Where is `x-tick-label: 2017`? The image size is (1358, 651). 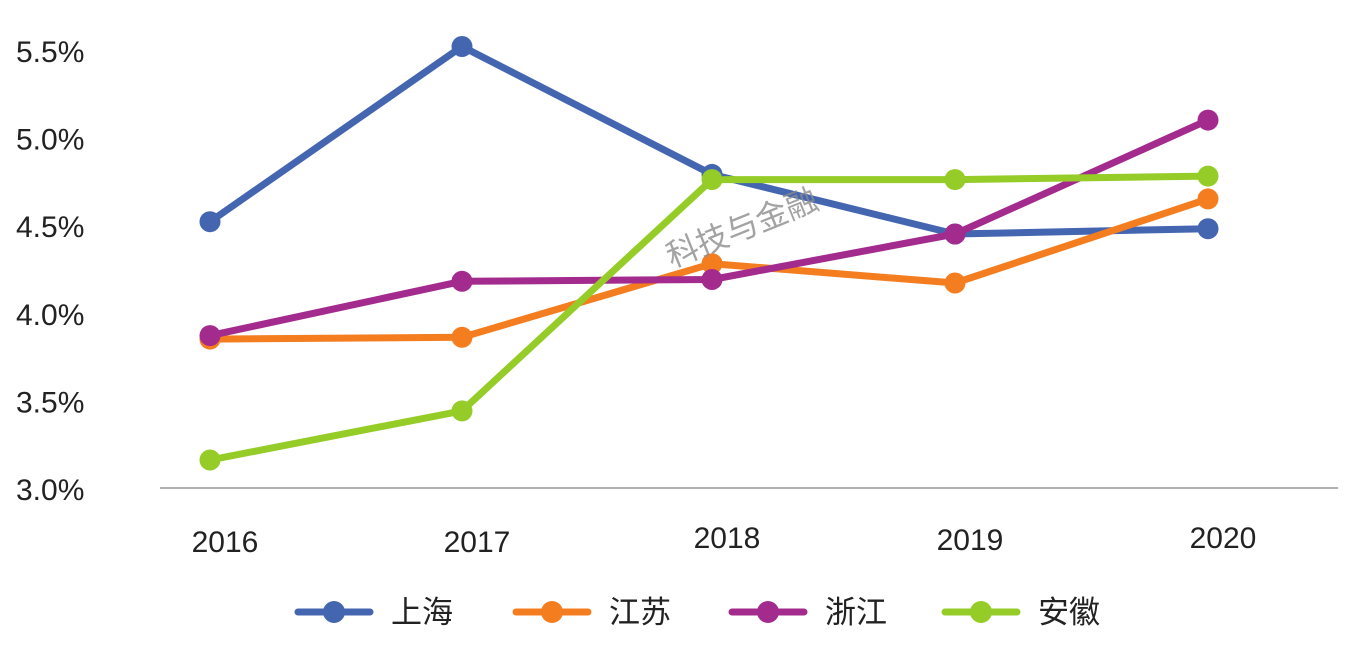
x-tick-label: 2017 is located at coordinates (477, 542).